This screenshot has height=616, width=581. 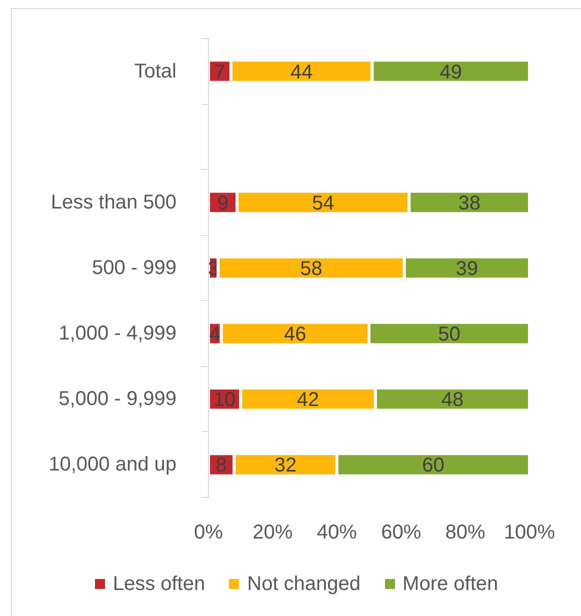 I want to click on data-label: 39, so click(x=467, y=269).